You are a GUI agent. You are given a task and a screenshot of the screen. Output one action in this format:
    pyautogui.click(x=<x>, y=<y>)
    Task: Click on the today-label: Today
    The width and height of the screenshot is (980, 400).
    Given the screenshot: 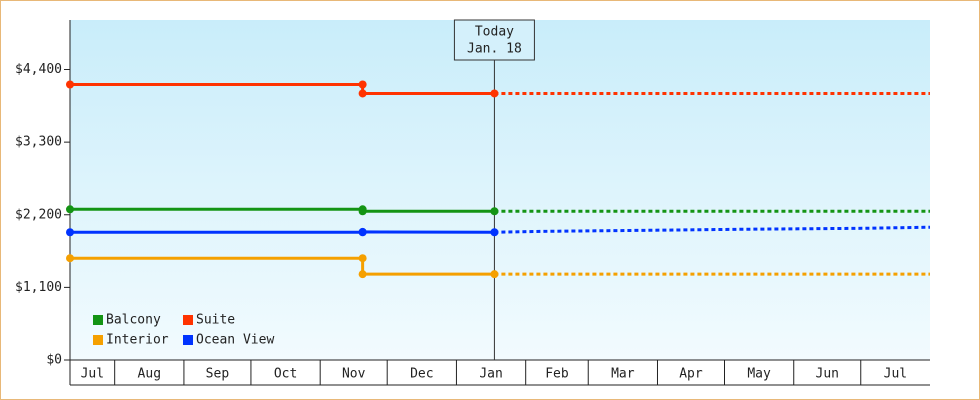 What is the action you would take?
    pyautogui.click(x=494, y=32)
    